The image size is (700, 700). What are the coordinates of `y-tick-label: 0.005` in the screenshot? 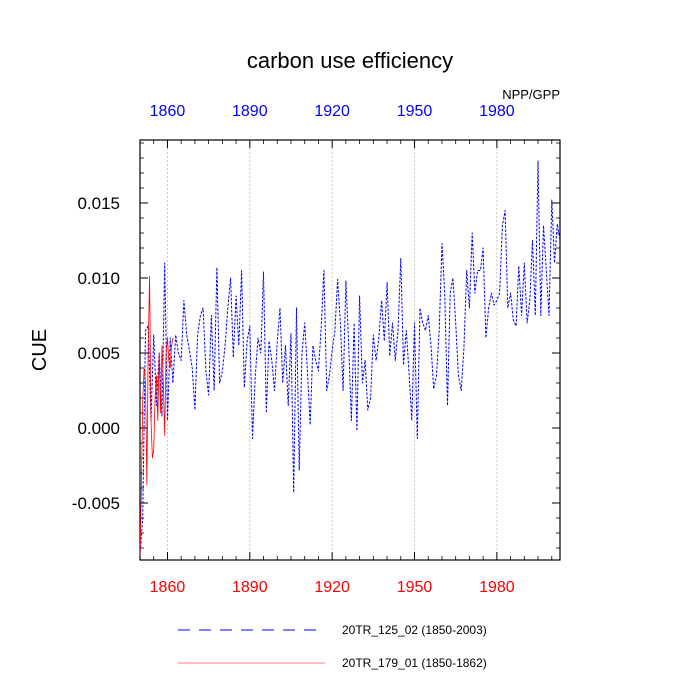 It's located at (98, 353).